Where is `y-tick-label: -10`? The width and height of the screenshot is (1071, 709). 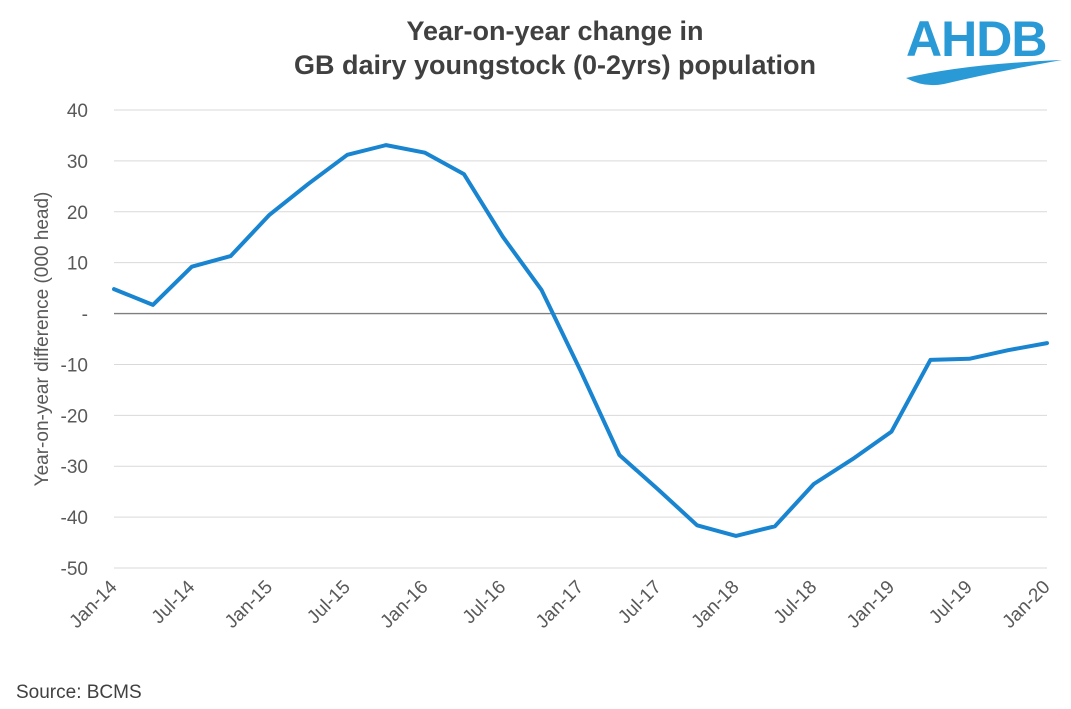
y-tick-label: -10 is located at coordinates (74, 365).